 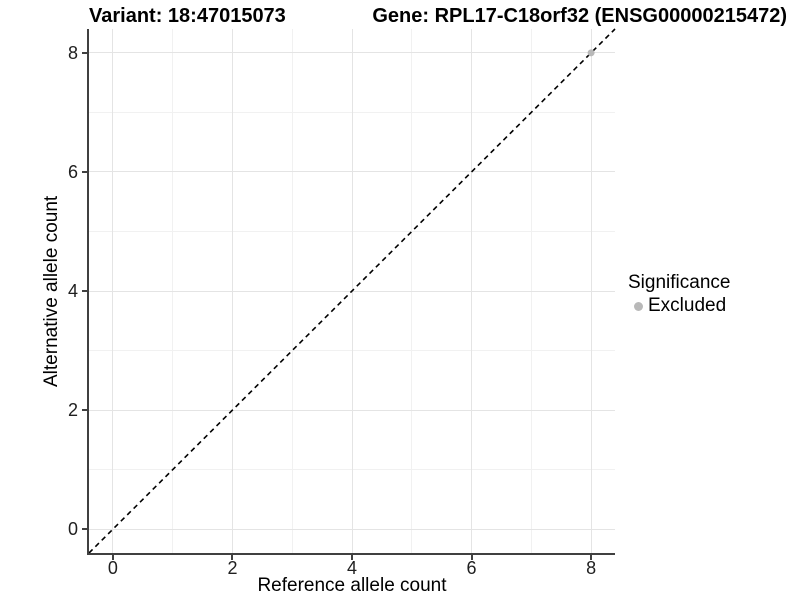 What do you see at coordinates (351, 568) in the screenshot?
I see `x-tick-label: 4` at bounding box center [351, 568].